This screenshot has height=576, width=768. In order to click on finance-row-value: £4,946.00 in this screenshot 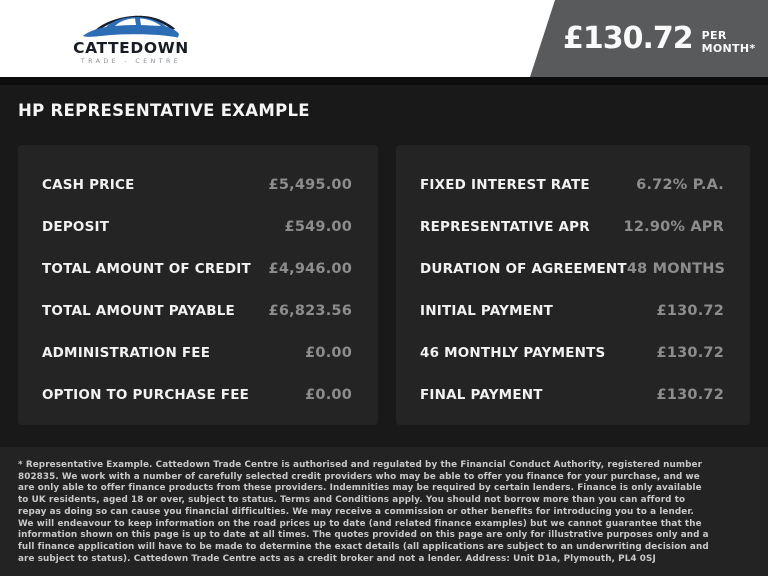, I will do `click(310, 269)`.